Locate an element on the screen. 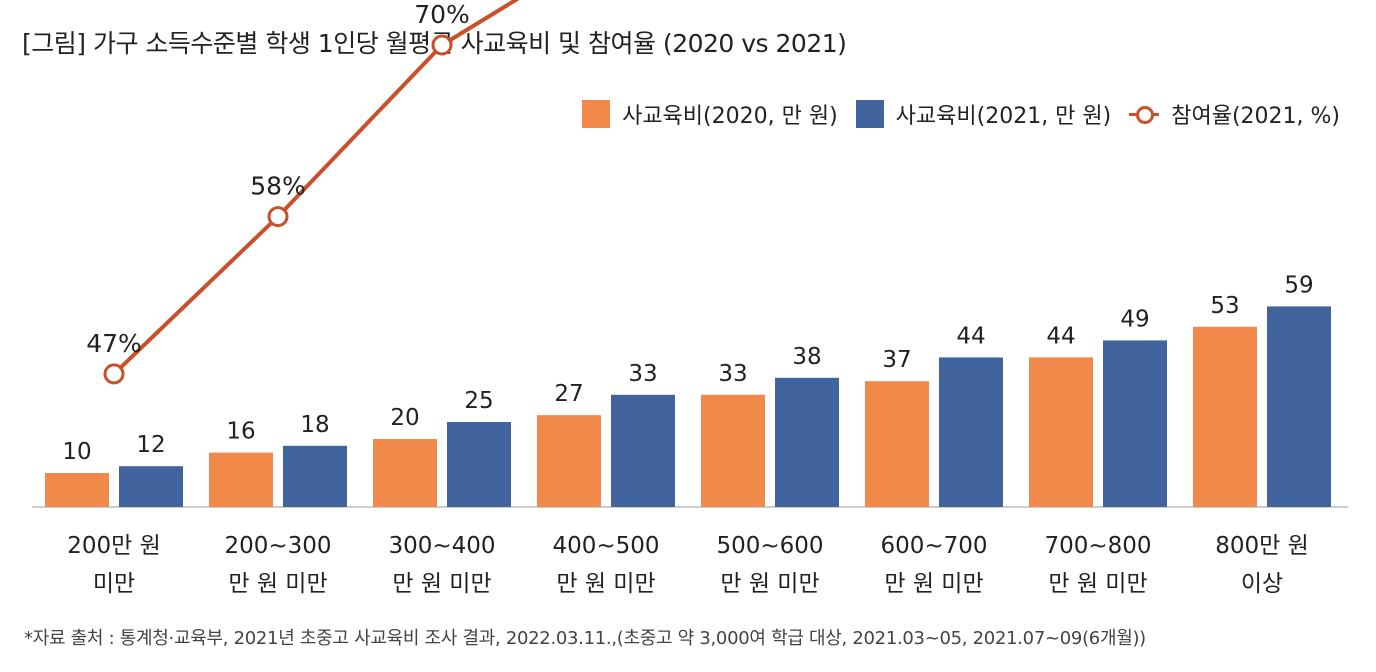  legend-line-marker-icon is located at coordinates (1144, 114).